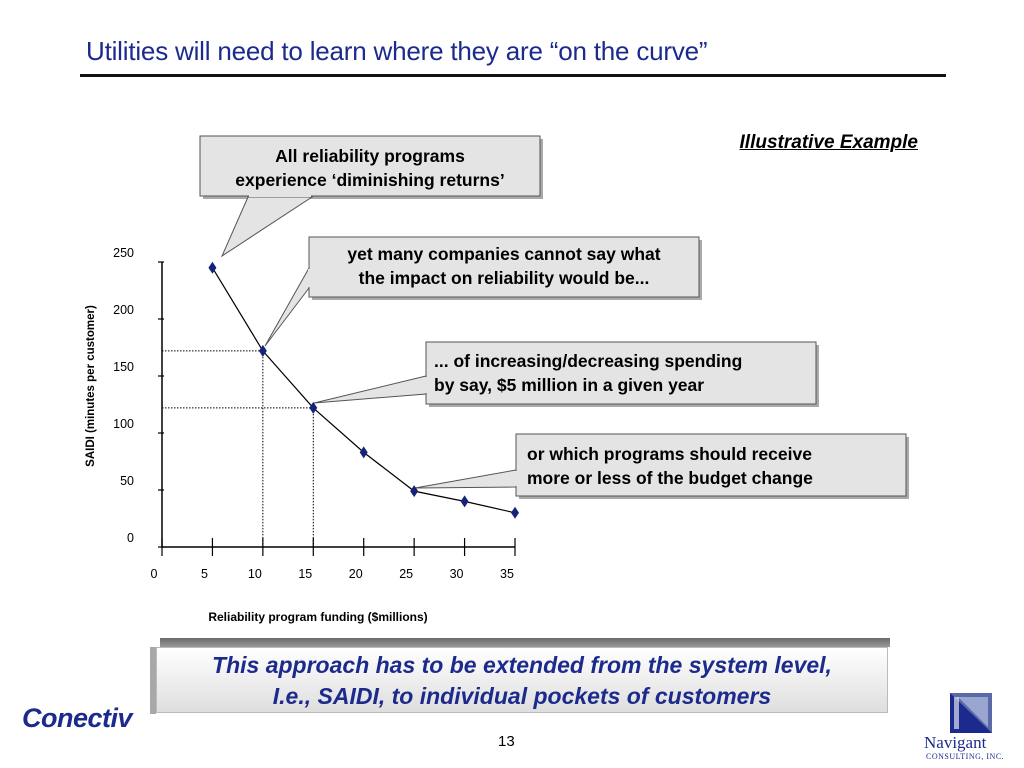 The image size is (1024, 768). What do you see at coordinates (123, 367) in the screenshot?
I see `y-tick-label-3: 150` at bounding box center [123, 367].